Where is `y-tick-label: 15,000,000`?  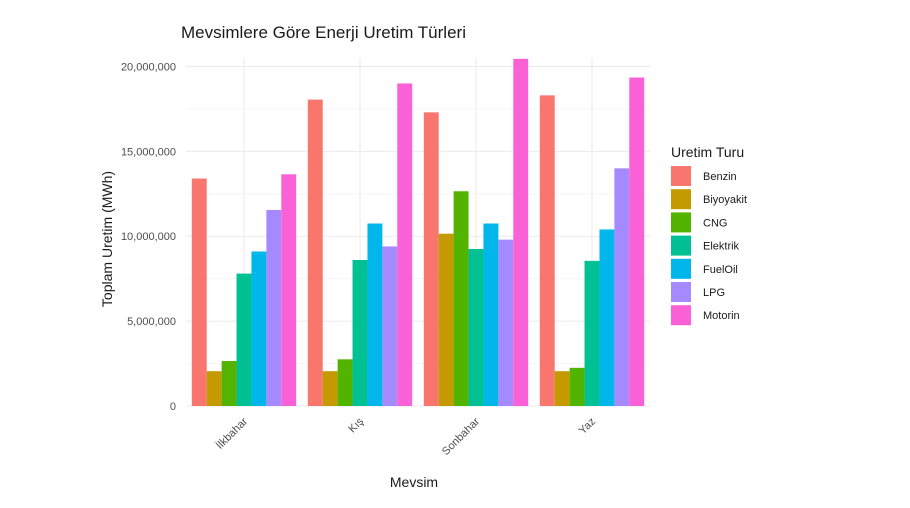 y-tick-label: 15,000,000 is located at coordinates (148, 152).